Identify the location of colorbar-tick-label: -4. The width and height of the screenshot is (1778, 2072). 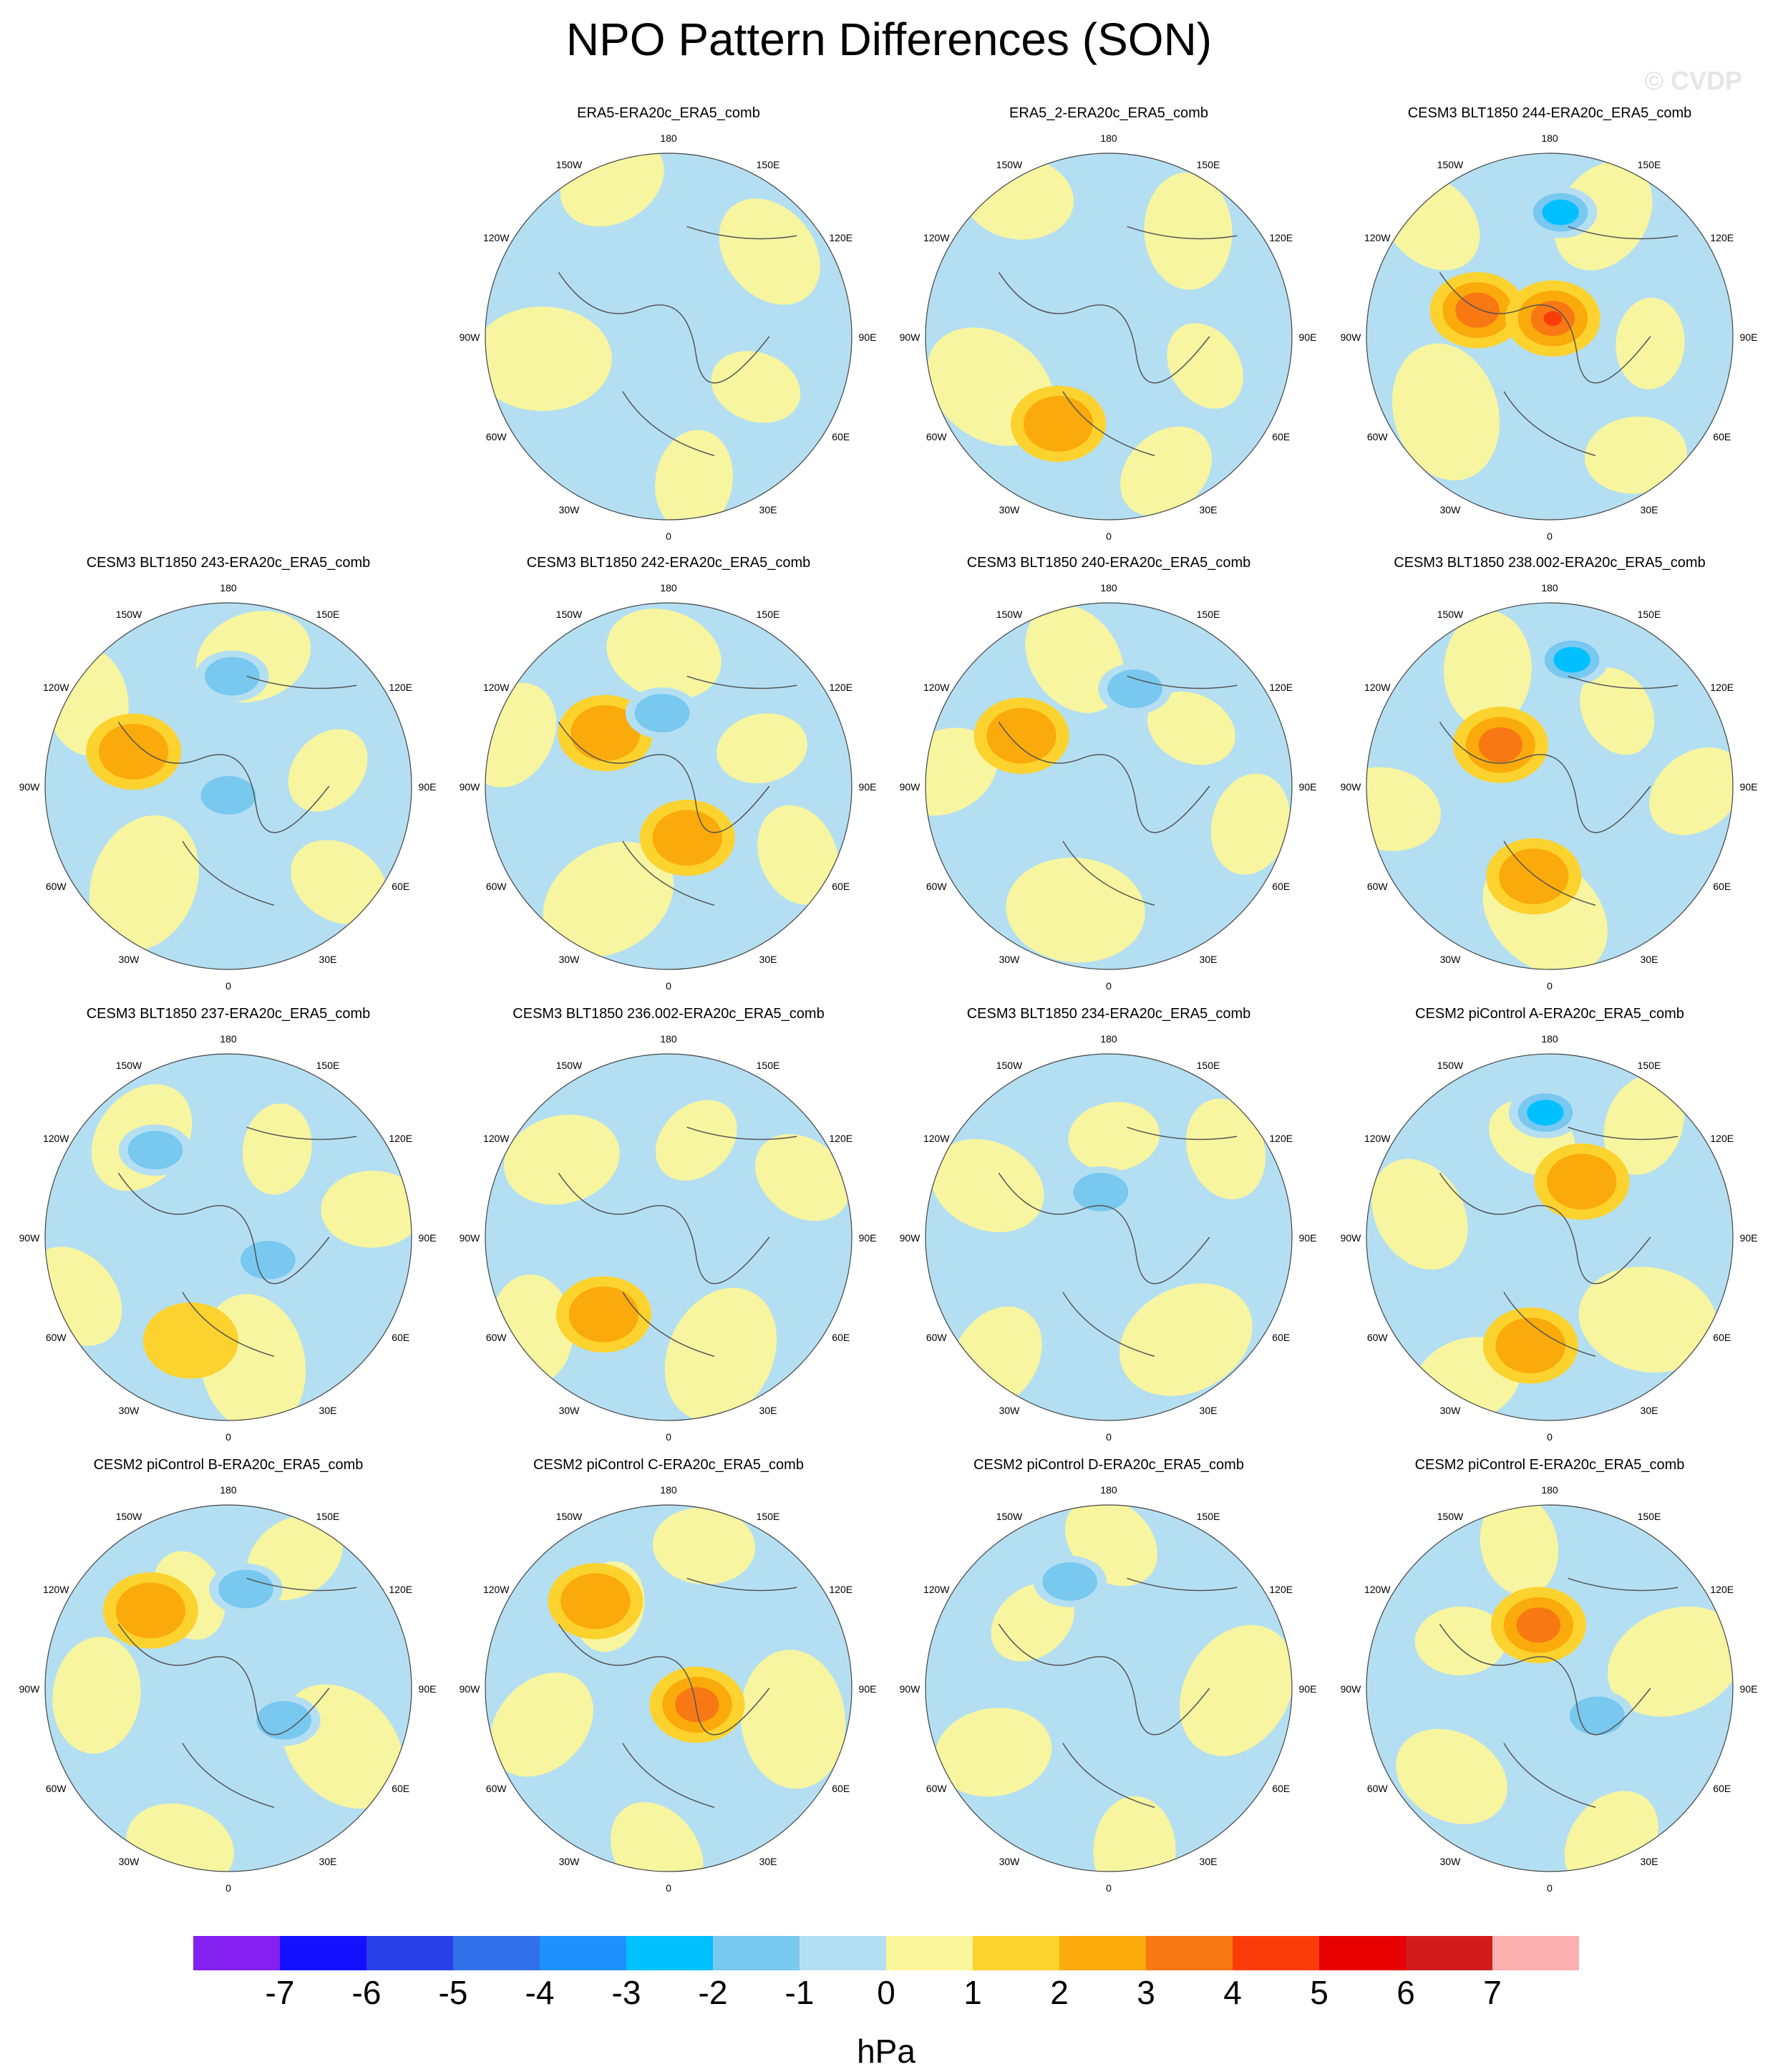
(540, 1992).